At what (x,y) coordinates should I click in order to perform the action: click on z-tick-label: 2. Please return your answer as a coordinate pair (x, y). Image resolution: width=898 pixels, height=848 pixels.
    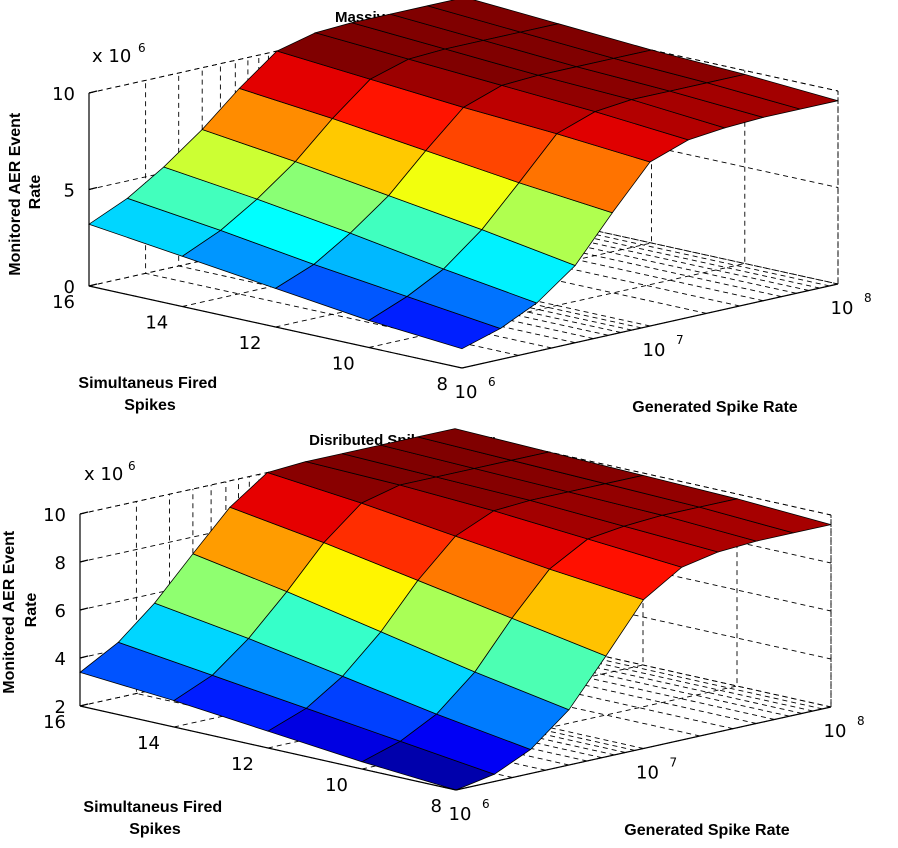
    Looking at the image, I should click on (60, 707).